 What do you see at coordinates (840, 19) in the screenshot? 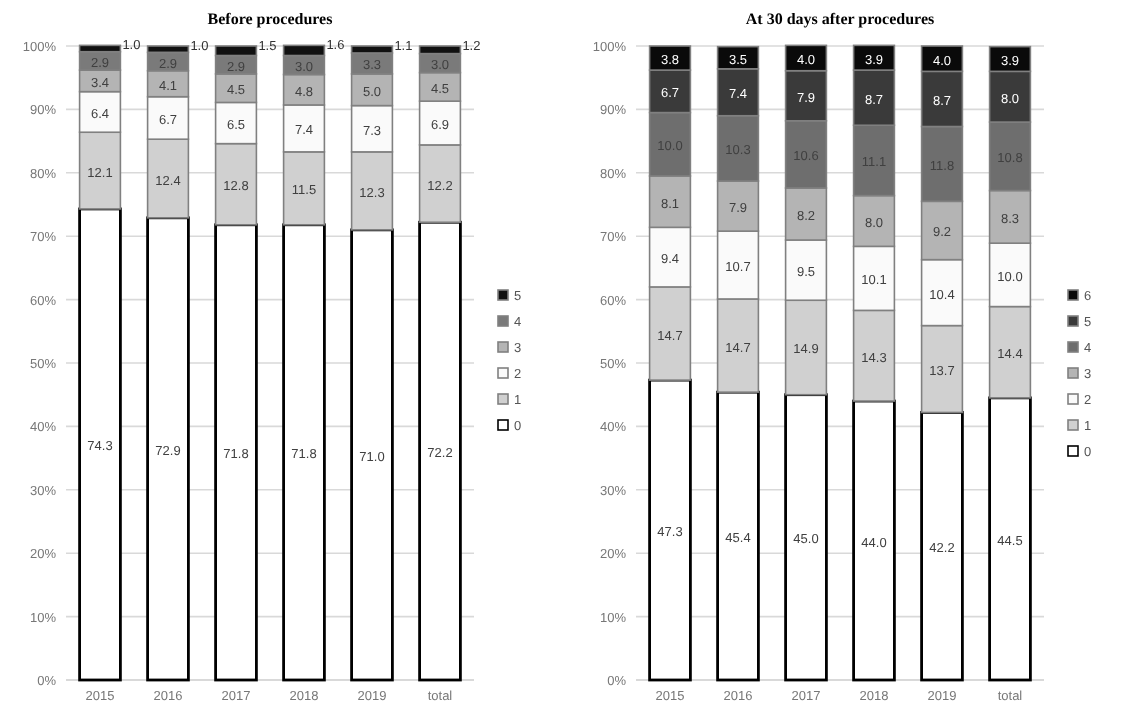
I see `chart-title: At 30 days after procedures` at bounding box center [840, 19].